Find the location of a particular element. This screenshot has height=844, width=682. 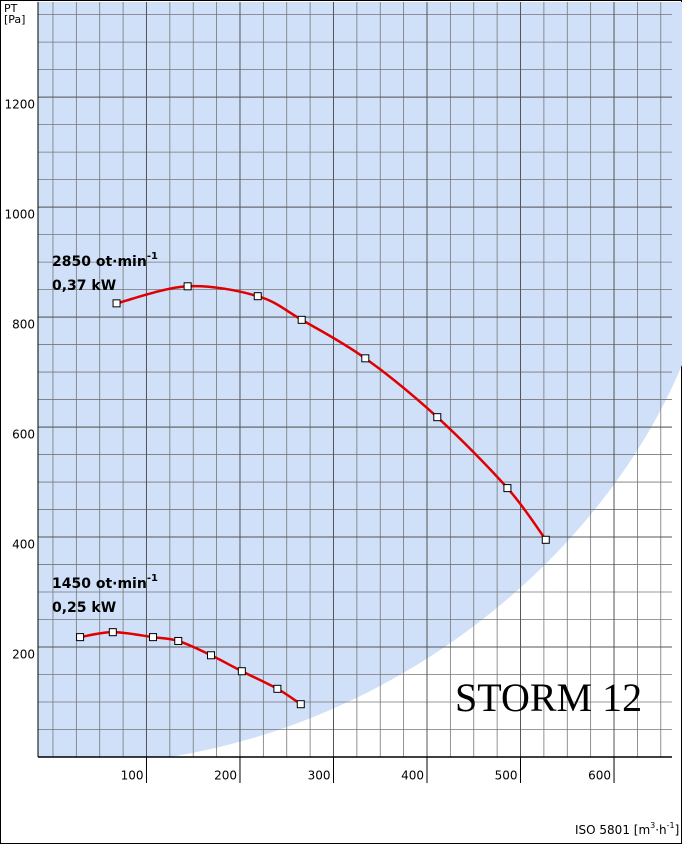

speed: 2850 ot·min is located at coordinates (99, 262).